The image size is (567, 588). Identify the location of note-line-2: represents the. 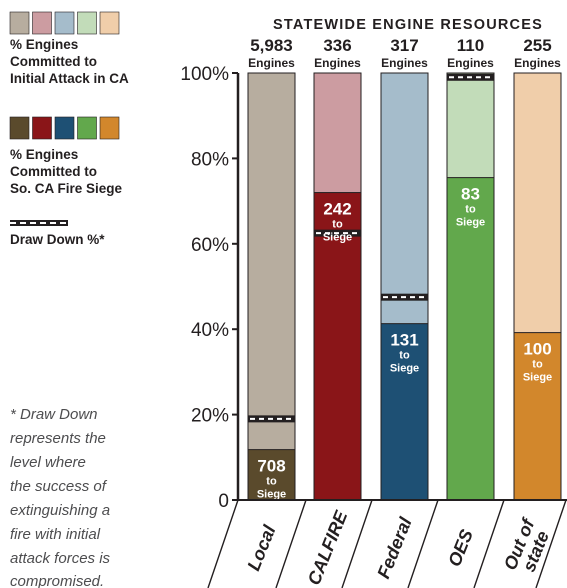
(58, 438).